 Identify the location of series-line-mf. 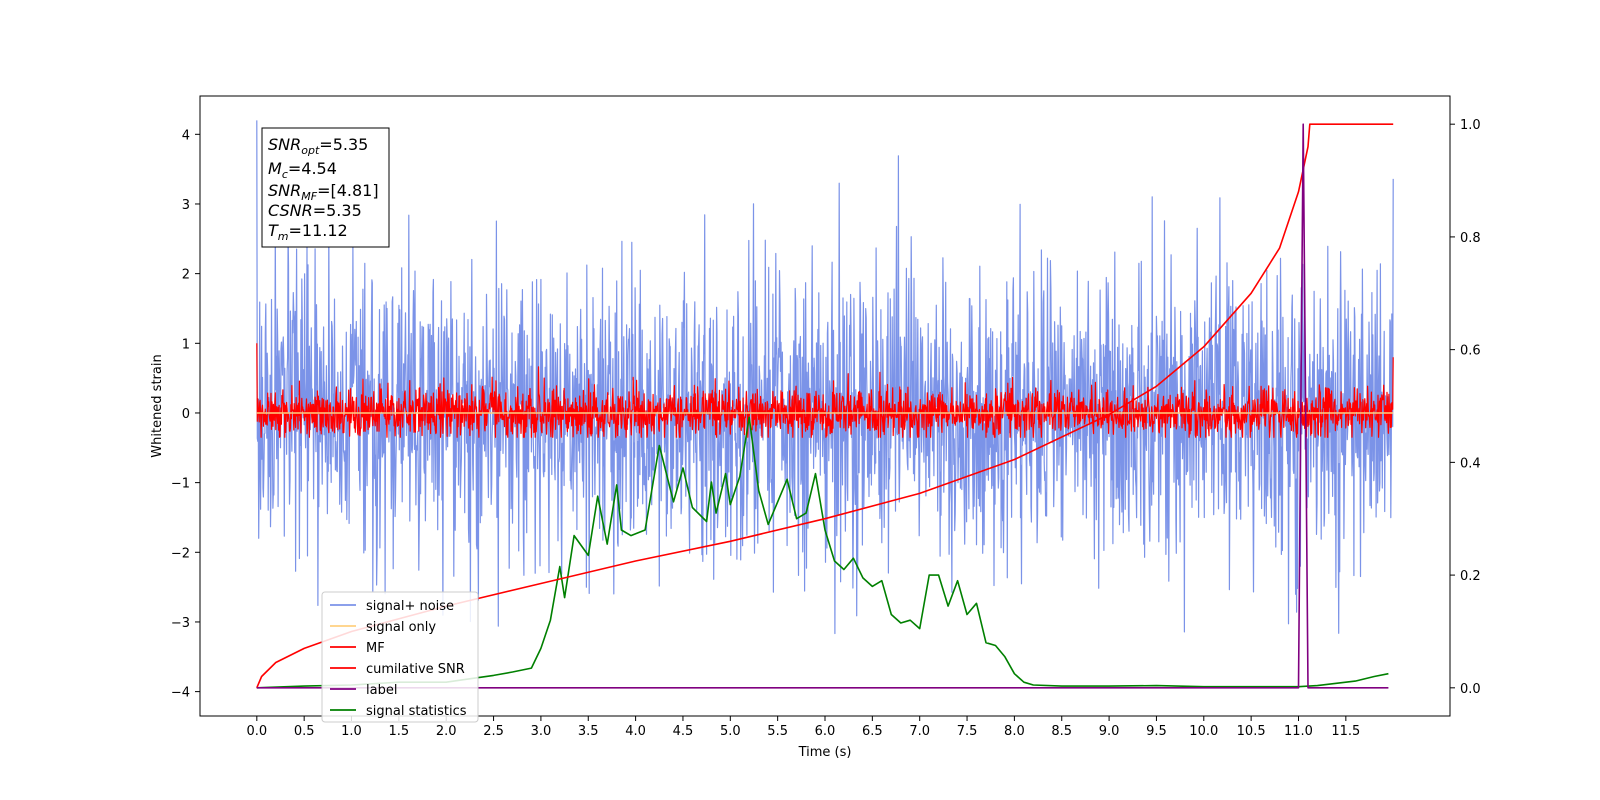
(825, 390).